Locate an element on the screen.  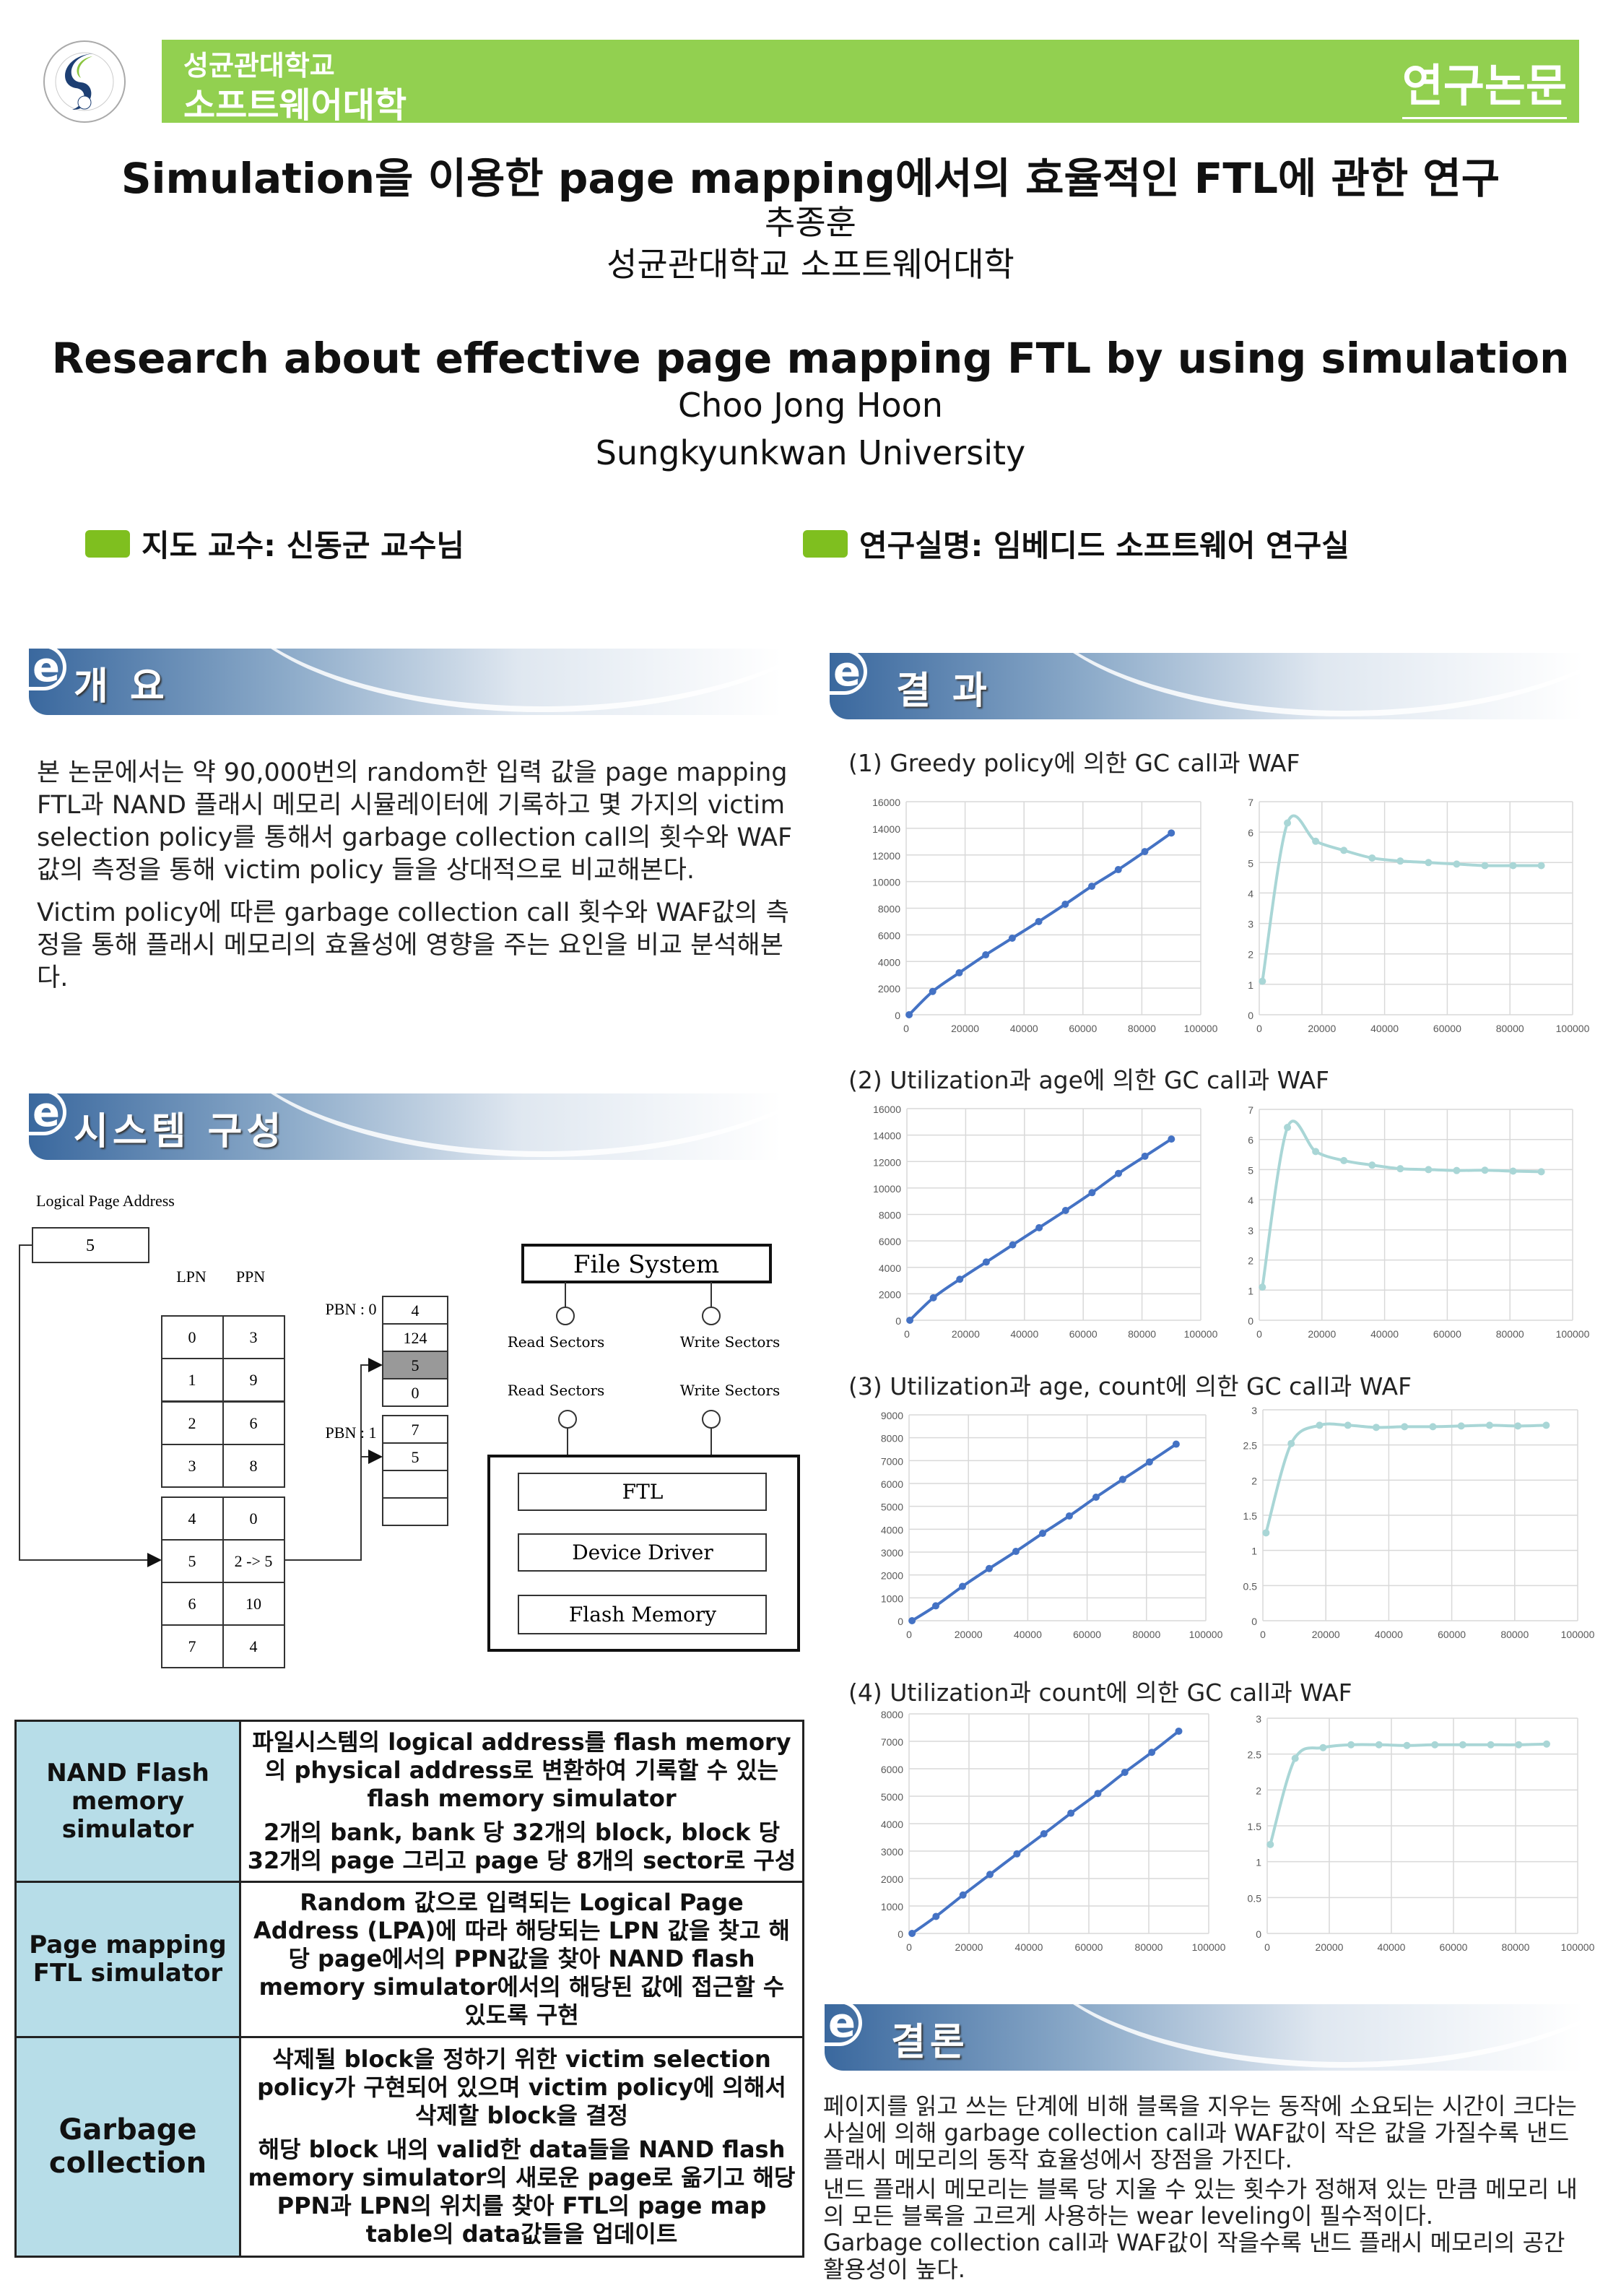
y-tick-label: 1 is located at coordinates (1258, 1862).